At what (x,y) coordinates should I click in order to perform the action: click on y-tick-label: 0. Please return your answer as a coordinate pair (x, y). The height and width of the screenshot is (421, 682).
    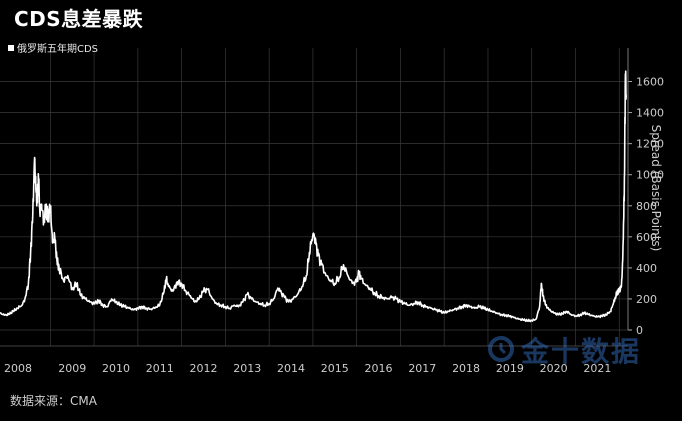
    Looking at the image, I should click on (639, 330).